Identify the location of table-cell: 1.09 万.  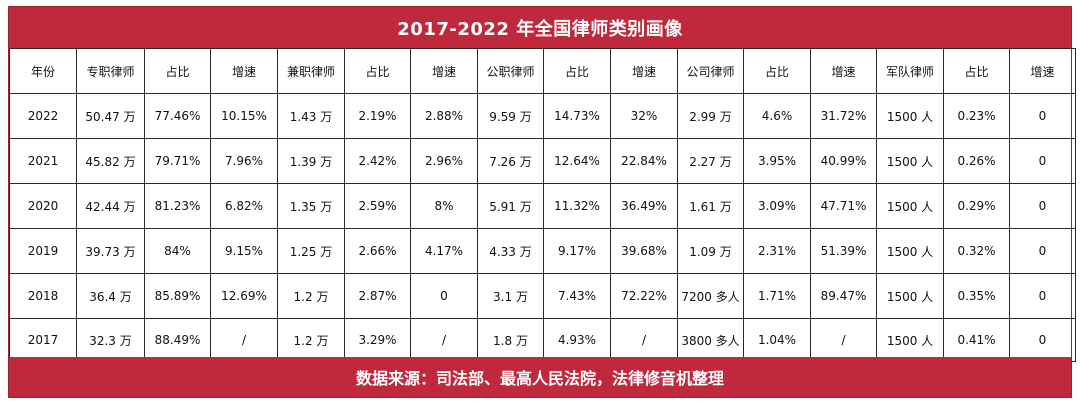
(710, 251).